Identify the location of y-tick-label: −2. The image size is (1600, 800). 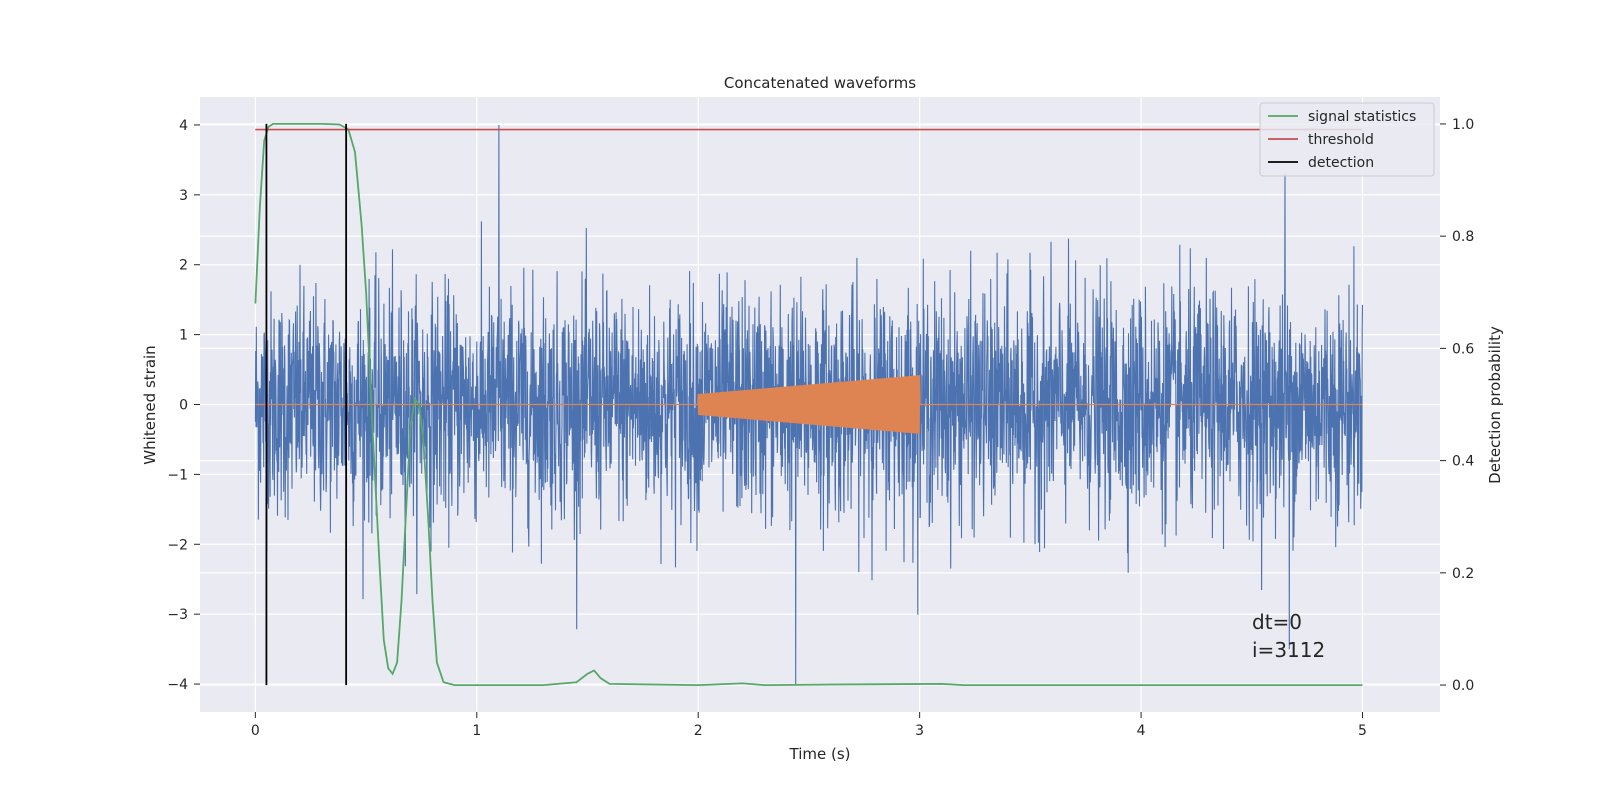
(177, 545).